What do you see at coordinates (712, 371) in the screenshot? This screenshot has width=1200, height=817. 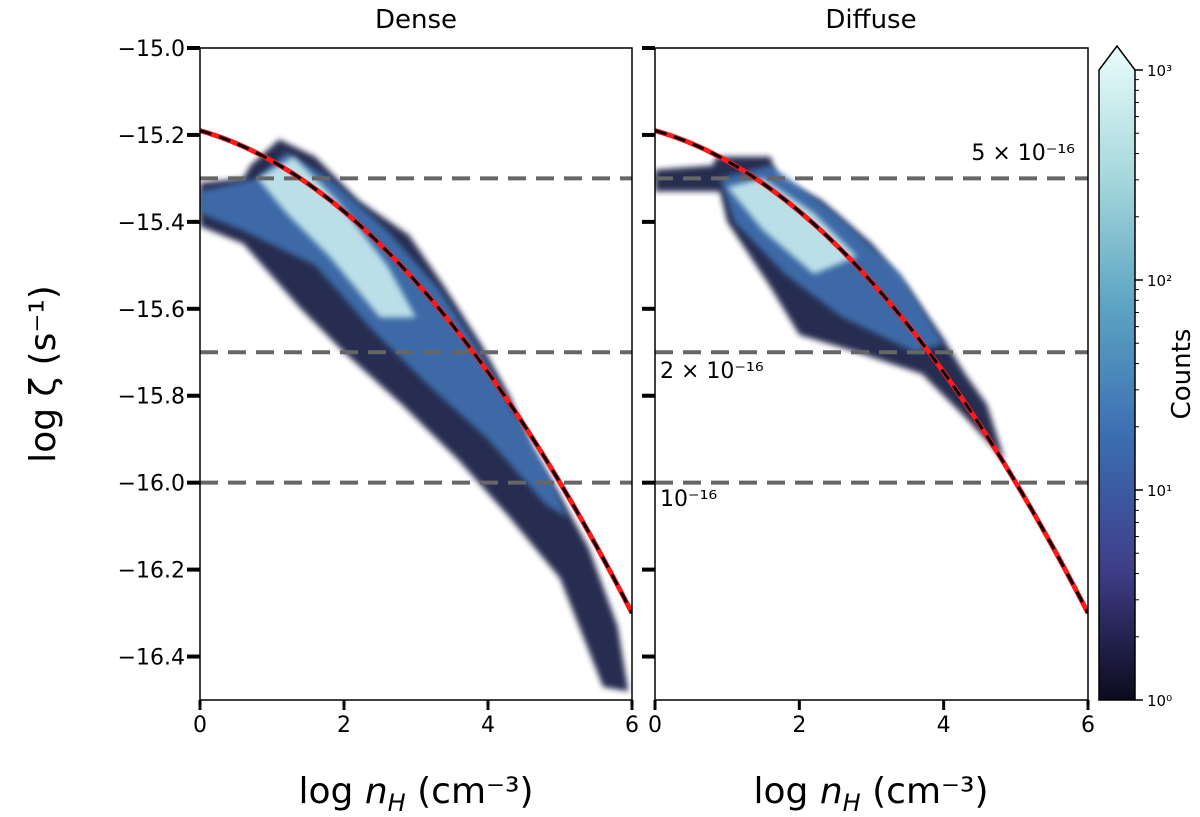 I see `threshold-label: 2 × 10⁻¹⁶` at bounding box center [712, 371].